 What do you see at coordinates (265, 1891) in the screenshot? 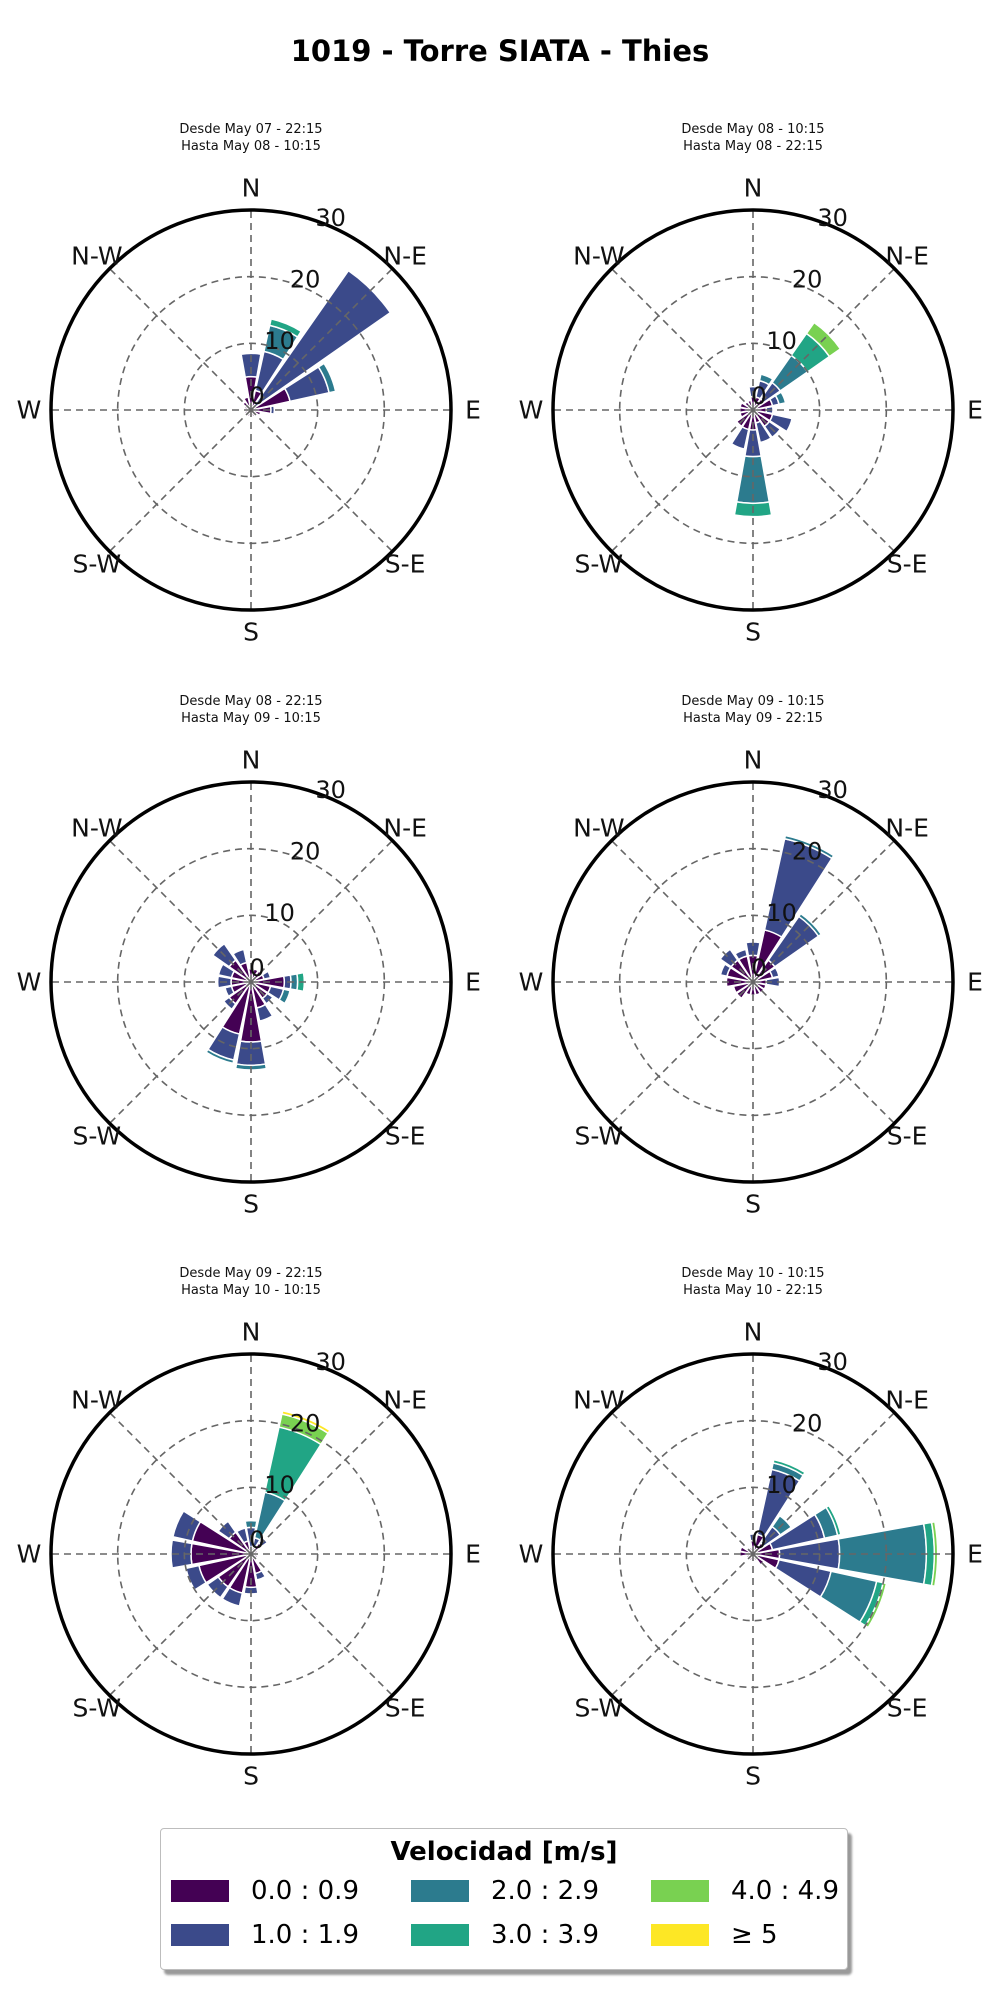
I see `legend-item: 0.0 : 0.9` at bounding box center [265, 1891].